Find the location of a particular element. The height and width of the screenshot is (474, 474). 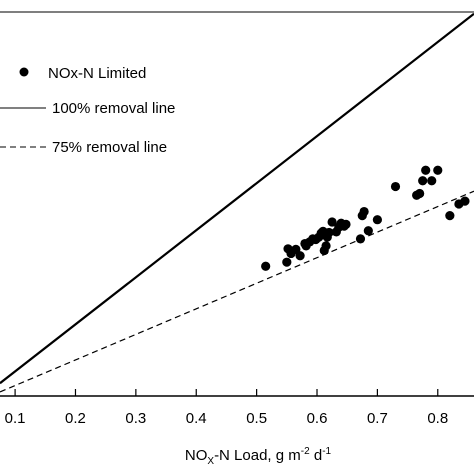

legend-label-limited: NOx-N Limited is located at coordinates (97, 73).